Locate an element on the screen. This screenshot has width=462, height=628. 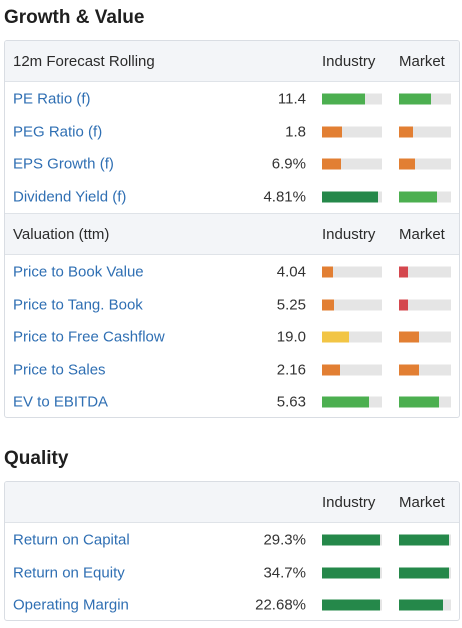
metric-label-link: Price to Book Value is located at coordinates (78, 272).